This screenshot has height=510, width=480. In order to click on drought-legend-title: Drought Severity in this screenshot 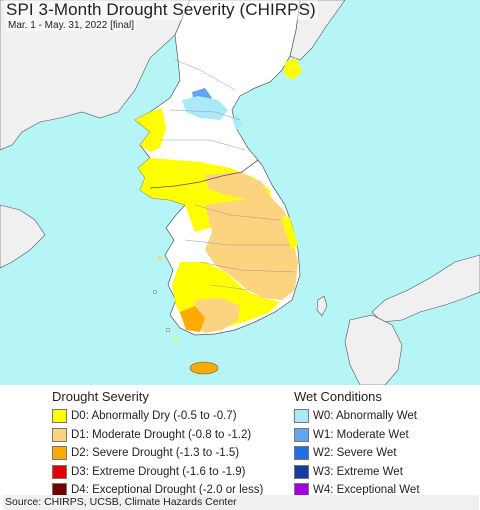, I will do `click(100, 396)`.